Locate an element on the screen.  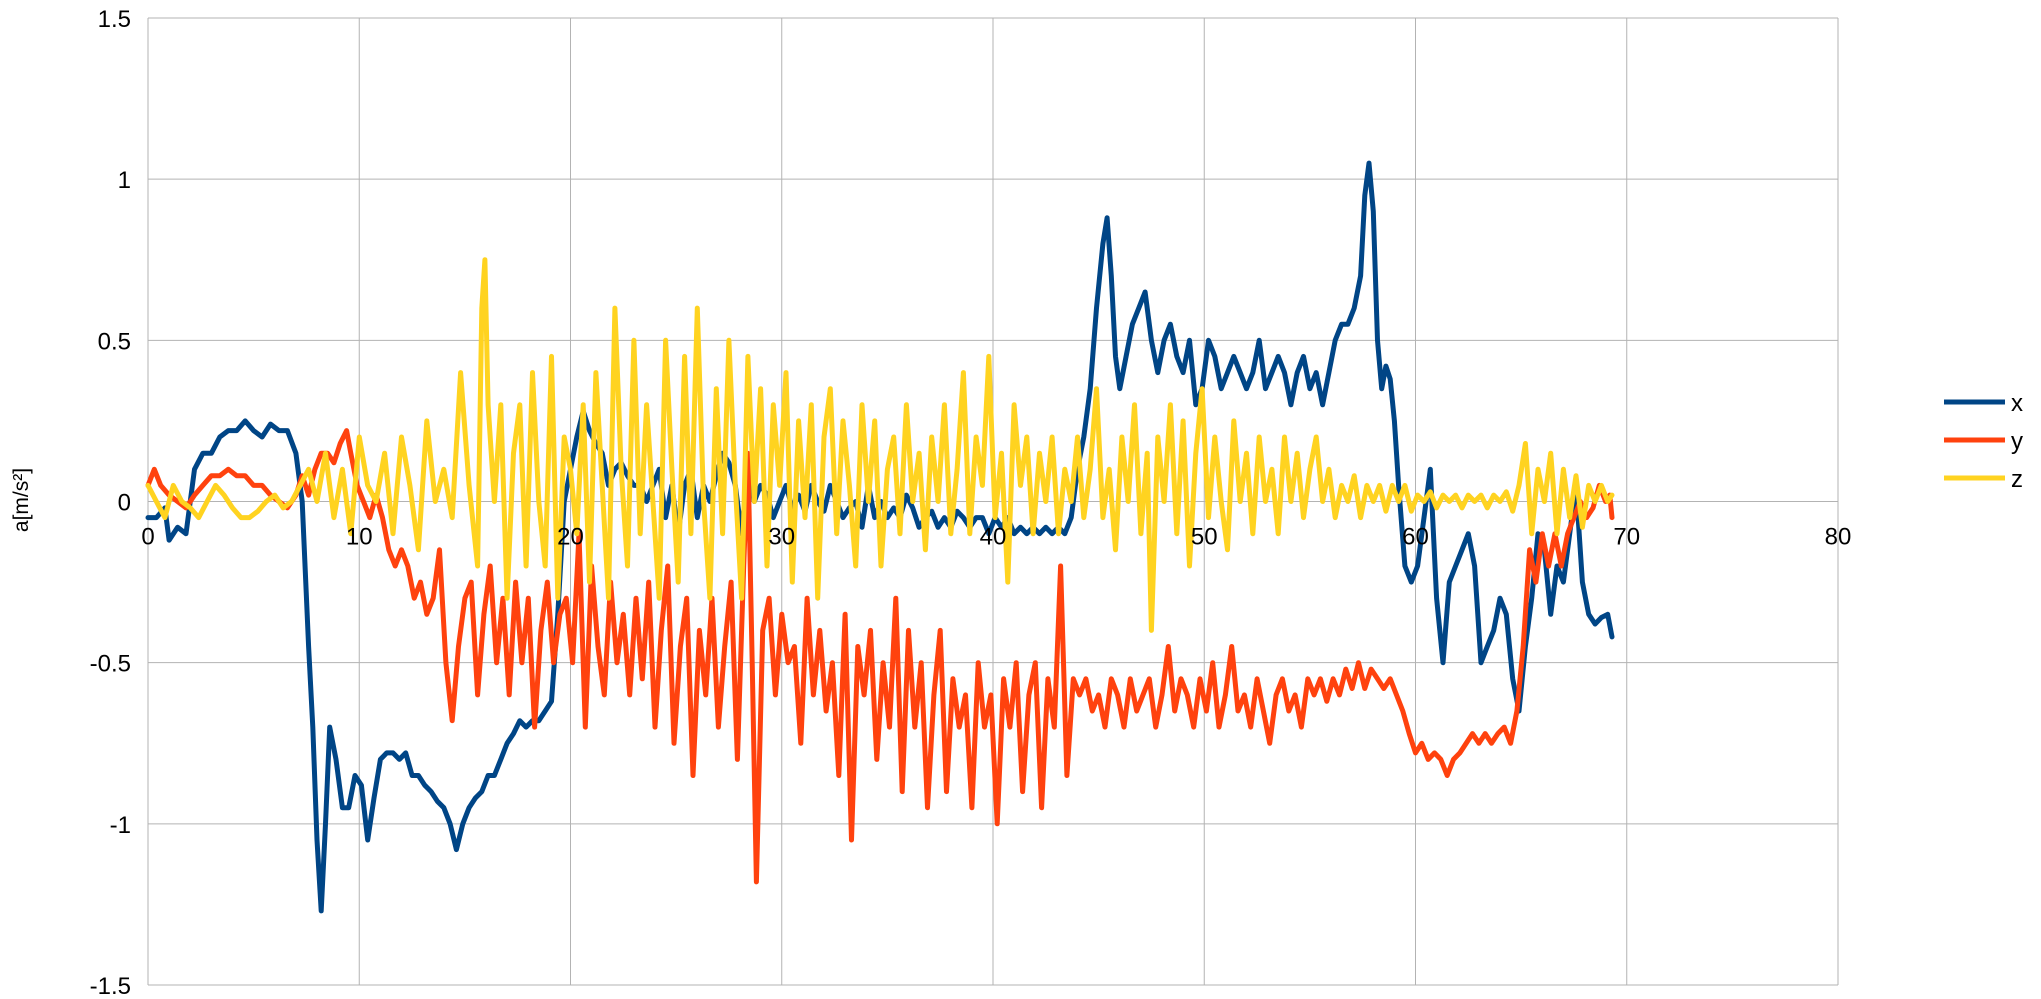
y-tick-label: 1.5 is located at coordinates (114, 19).